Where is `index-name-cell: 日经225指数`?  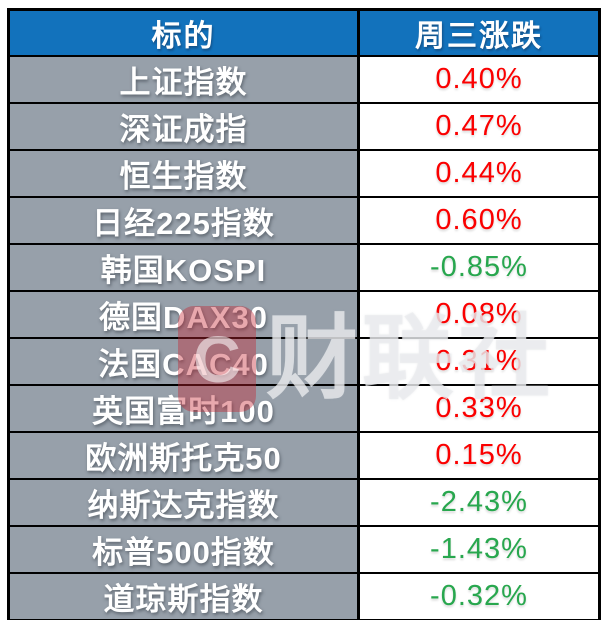
index-name-cell: 日经225指数 is located at coordinates (183, 220).